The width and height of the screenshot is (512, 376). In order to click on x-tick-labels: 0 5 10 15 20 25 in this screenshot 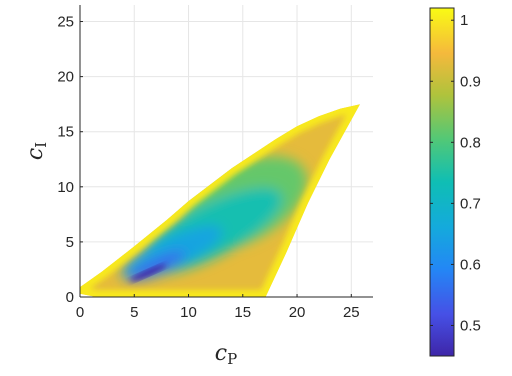, I will do `click(218, 312)`.